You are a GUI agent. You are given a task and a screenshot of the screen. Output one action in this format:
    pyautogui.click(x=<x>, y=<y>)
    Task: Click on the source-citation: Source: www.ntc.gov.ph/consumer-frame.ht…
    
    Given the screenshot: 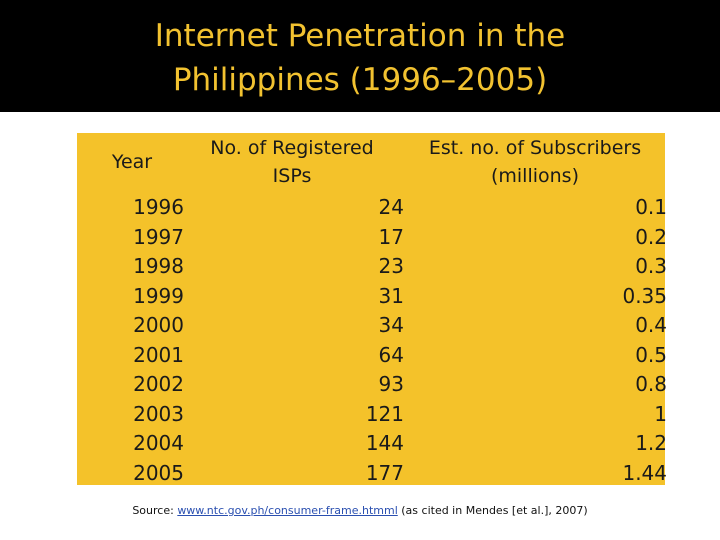 What is the action you would take?
    pyautogui.click(x=360, y=510)
    